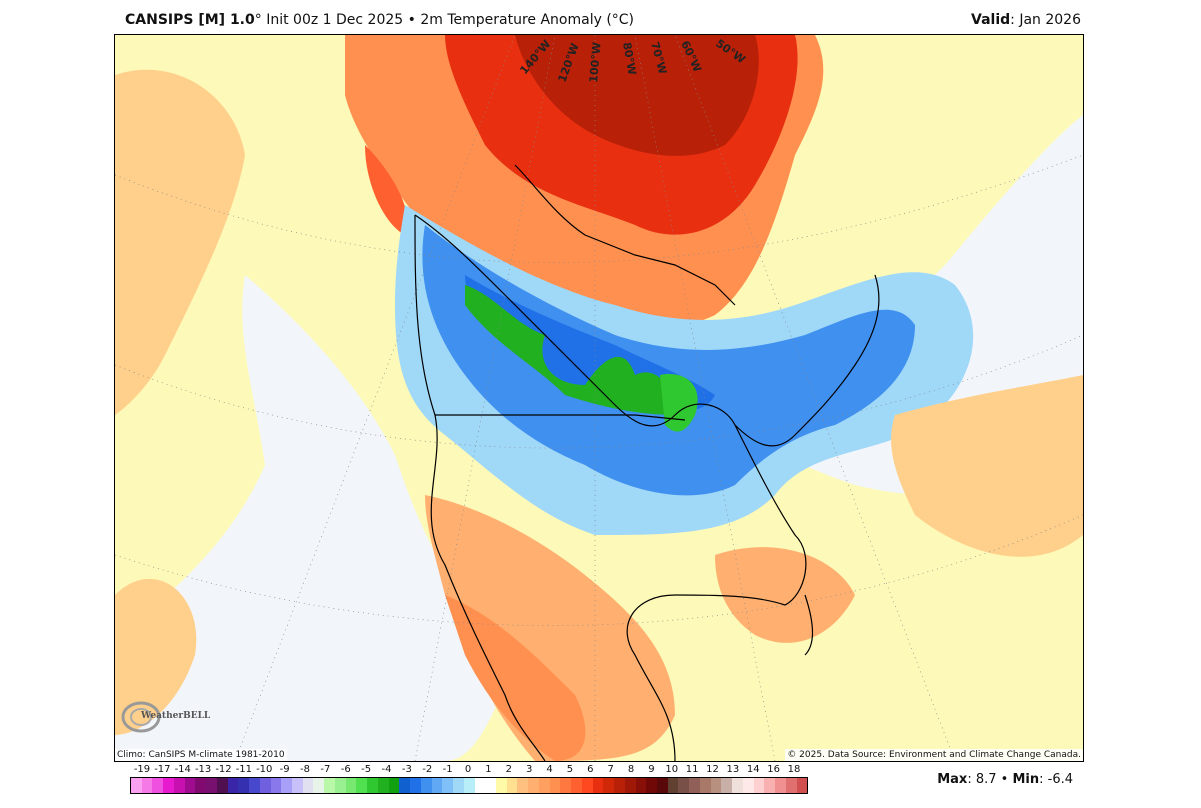 This screenshot has height=808, width=1201. I want to click on colorbar-label: 18, so click(794, 769).